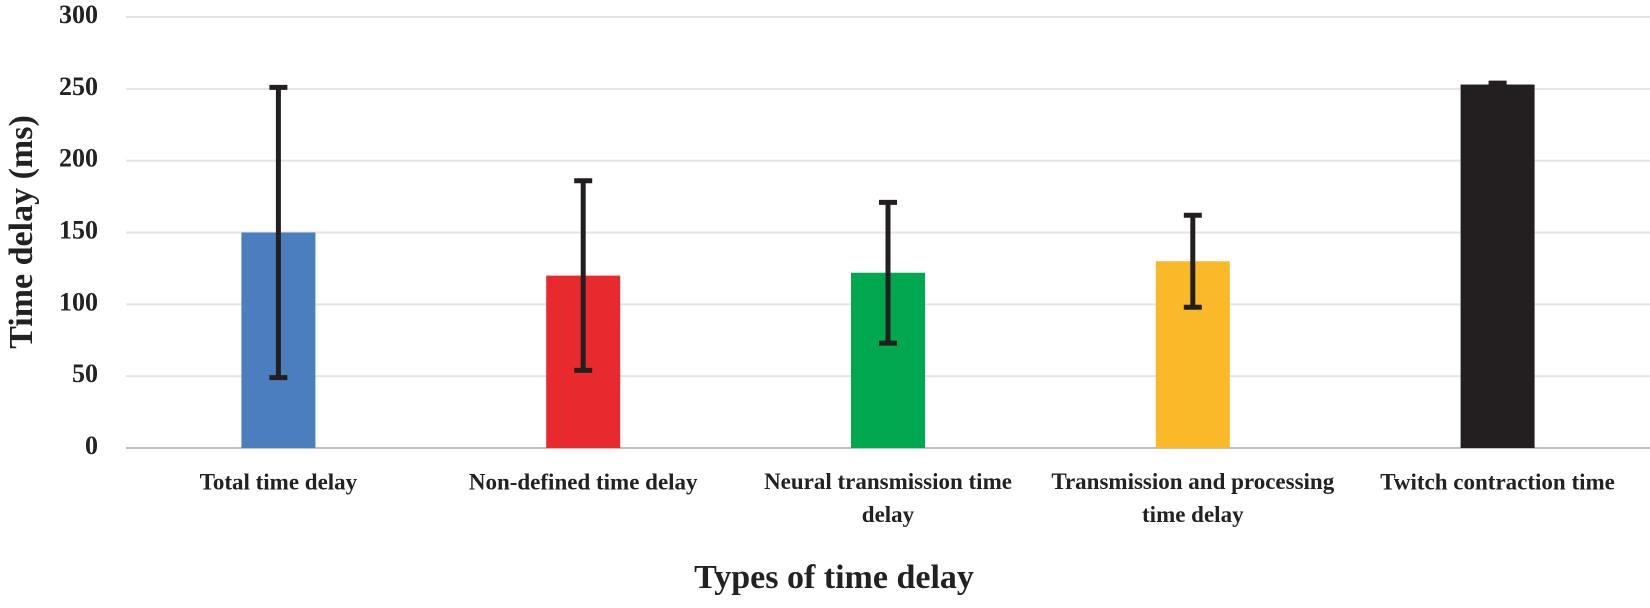  What do you see at coordinates (78, 229) in the screenshot?
I see `y-tick-label: 150` at bounding box center [78, 229].